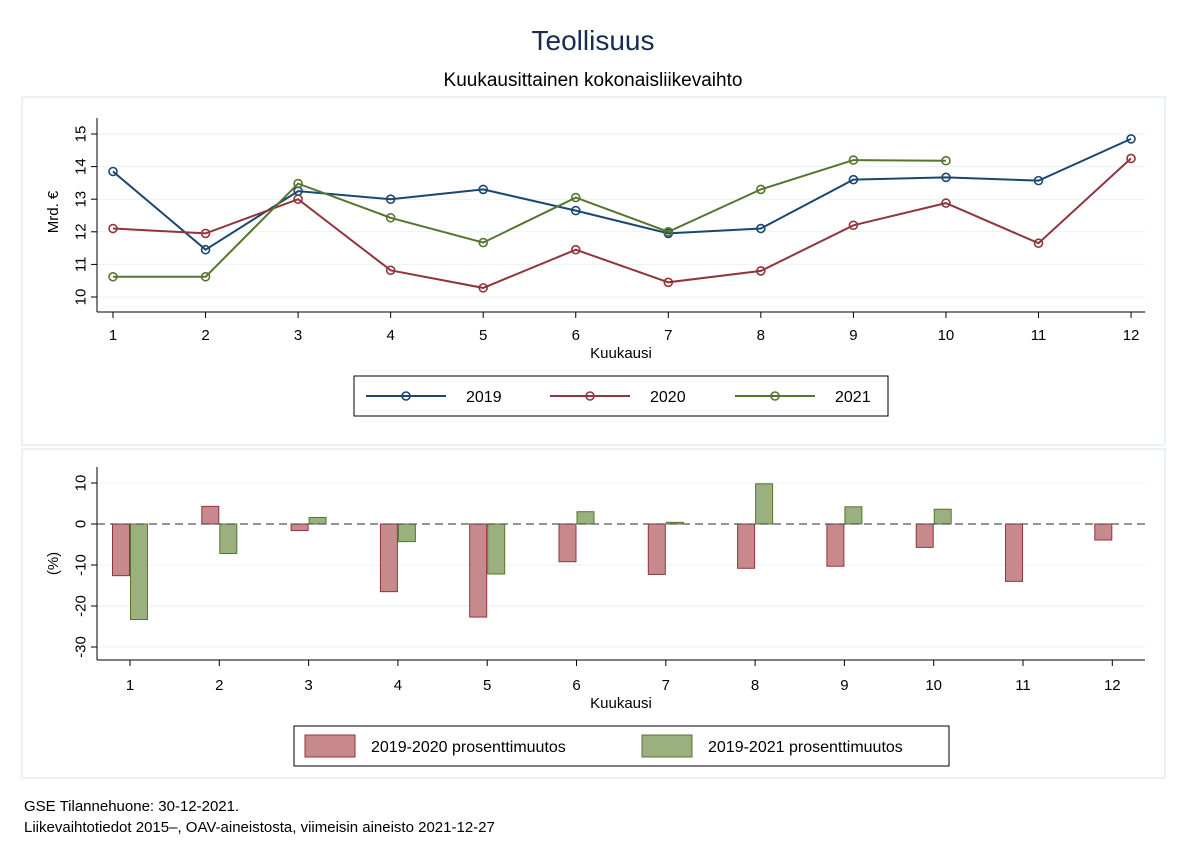 The image size is (1186, 862). I want to click on y-tick-label: 10, so click(81, 483).